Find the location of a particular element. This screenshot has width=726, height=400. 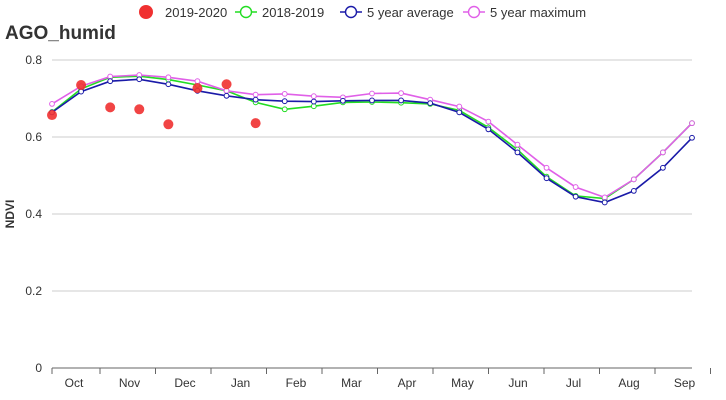

legend-label: 5 year average is located at coordinates (410, 12).